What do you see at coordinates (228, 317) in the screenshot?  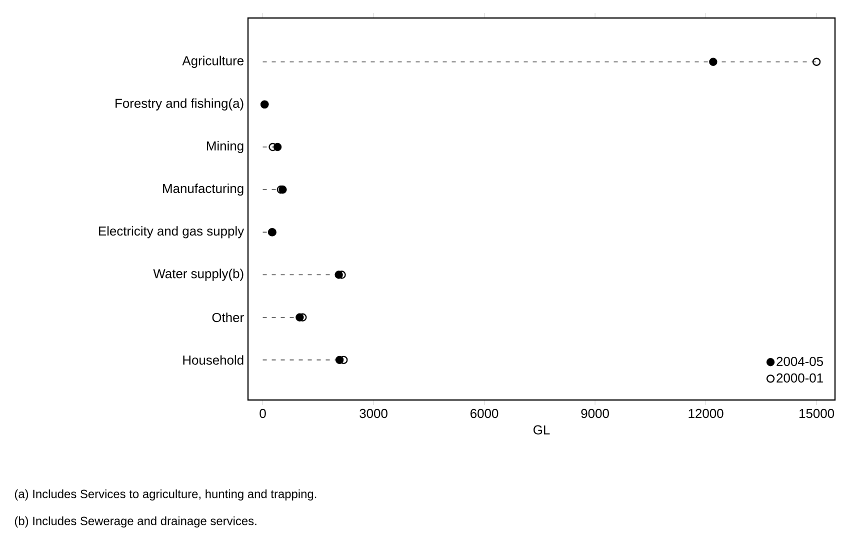 I see `y-tick-label: Other` at bounding box center [228, 317].